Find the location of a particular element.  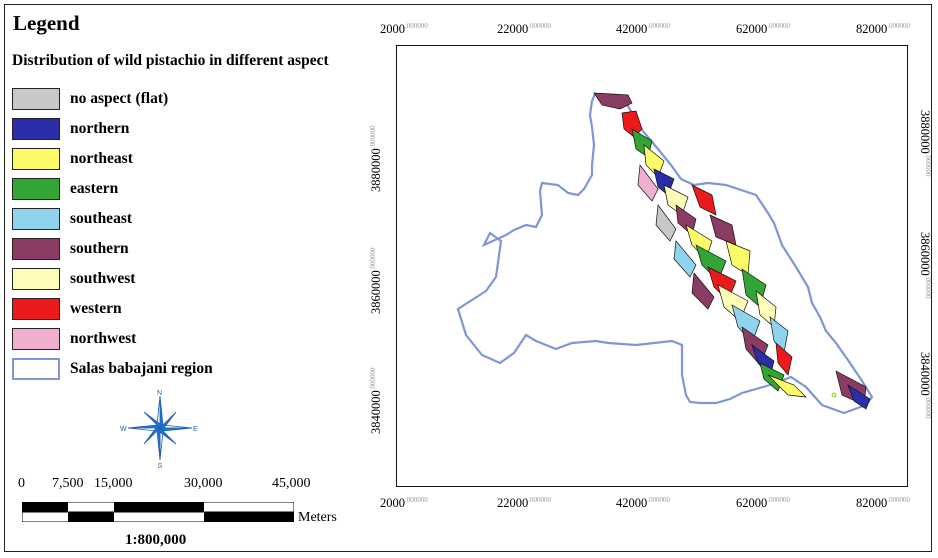

compass-s: S is located at coordinates (160, 465).